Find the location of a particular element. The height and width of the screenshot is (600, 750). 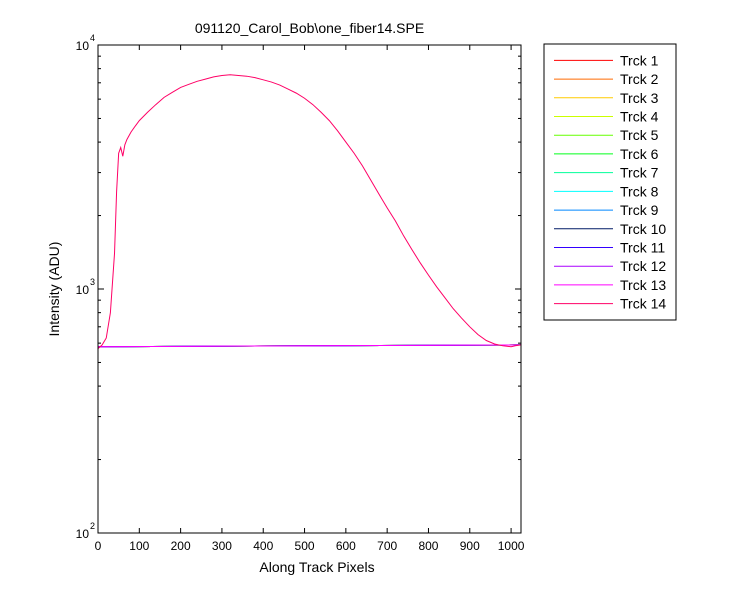

legend-label-trck-9: Trck 9 is located at coordinates (639, 210).